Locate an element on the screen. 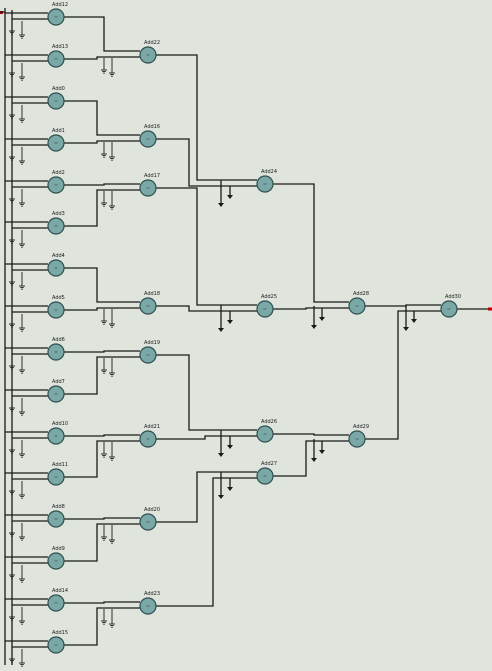 Image resolution: width=492 pixels, height=671 pixels. adder-node: Add12 is located at coordinates (57, 14).